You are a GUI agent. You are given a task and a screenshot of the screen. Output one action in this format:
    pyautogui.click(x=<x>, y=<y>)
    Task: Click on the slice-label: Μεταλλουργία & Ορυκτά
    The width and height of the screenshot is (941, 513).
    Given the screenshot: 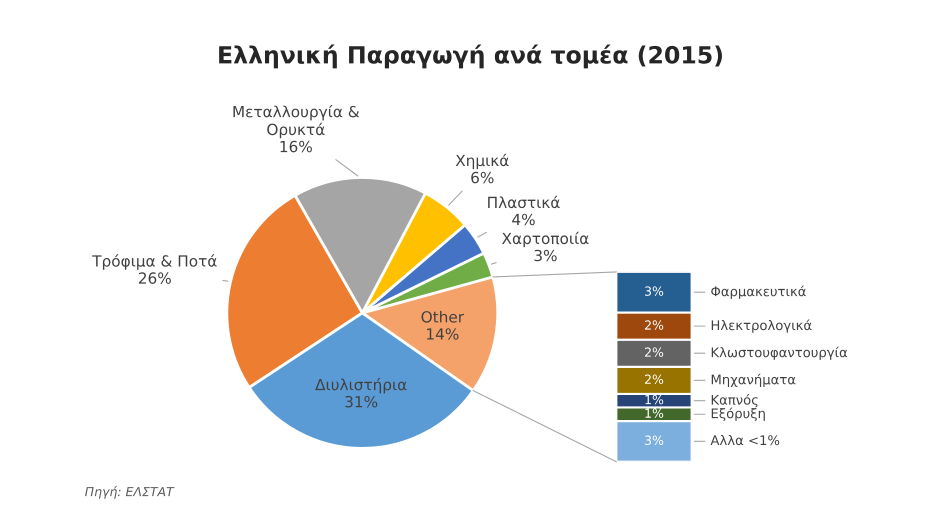 What is the action you would take?
    pyautogui.click(x=296, y=121)
    